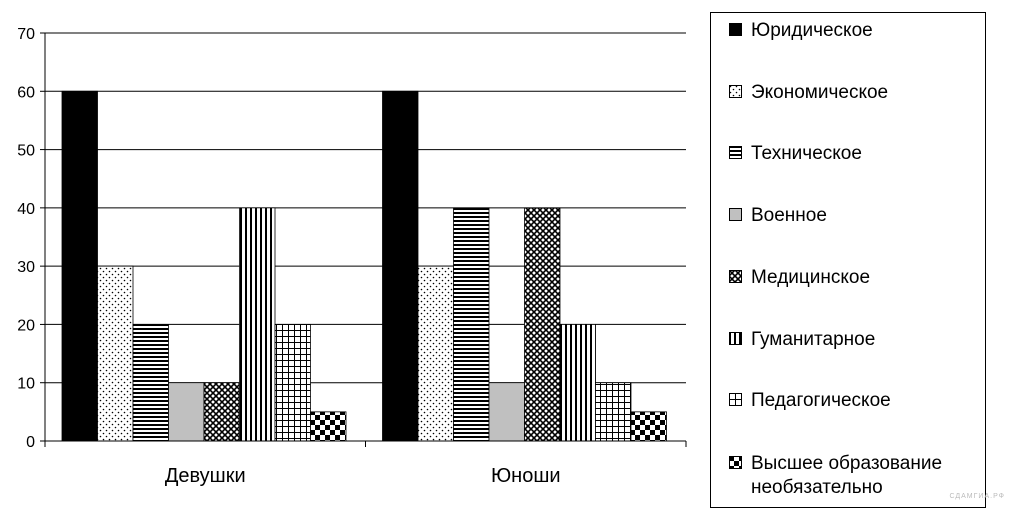  Describe the element at coordinates (821, 400) in the screenshot. I see `legend-label: Педагогическое` at that location.